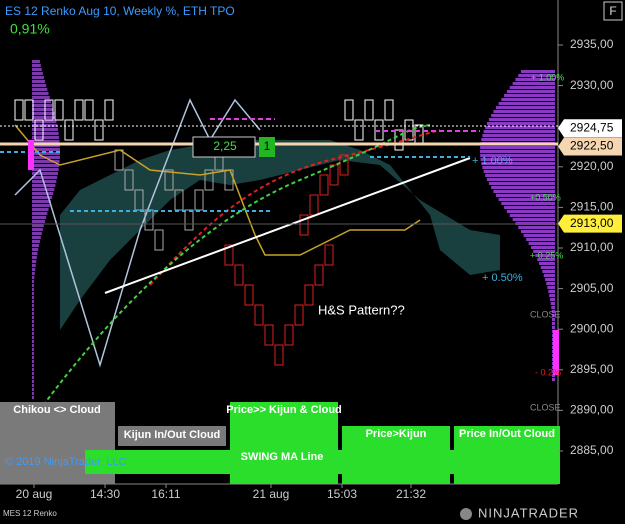  What do you see at coordinates (592, 127) in the screenshot?
I see `price-marker-label: 2924,75` at bounding box center [592, 127].